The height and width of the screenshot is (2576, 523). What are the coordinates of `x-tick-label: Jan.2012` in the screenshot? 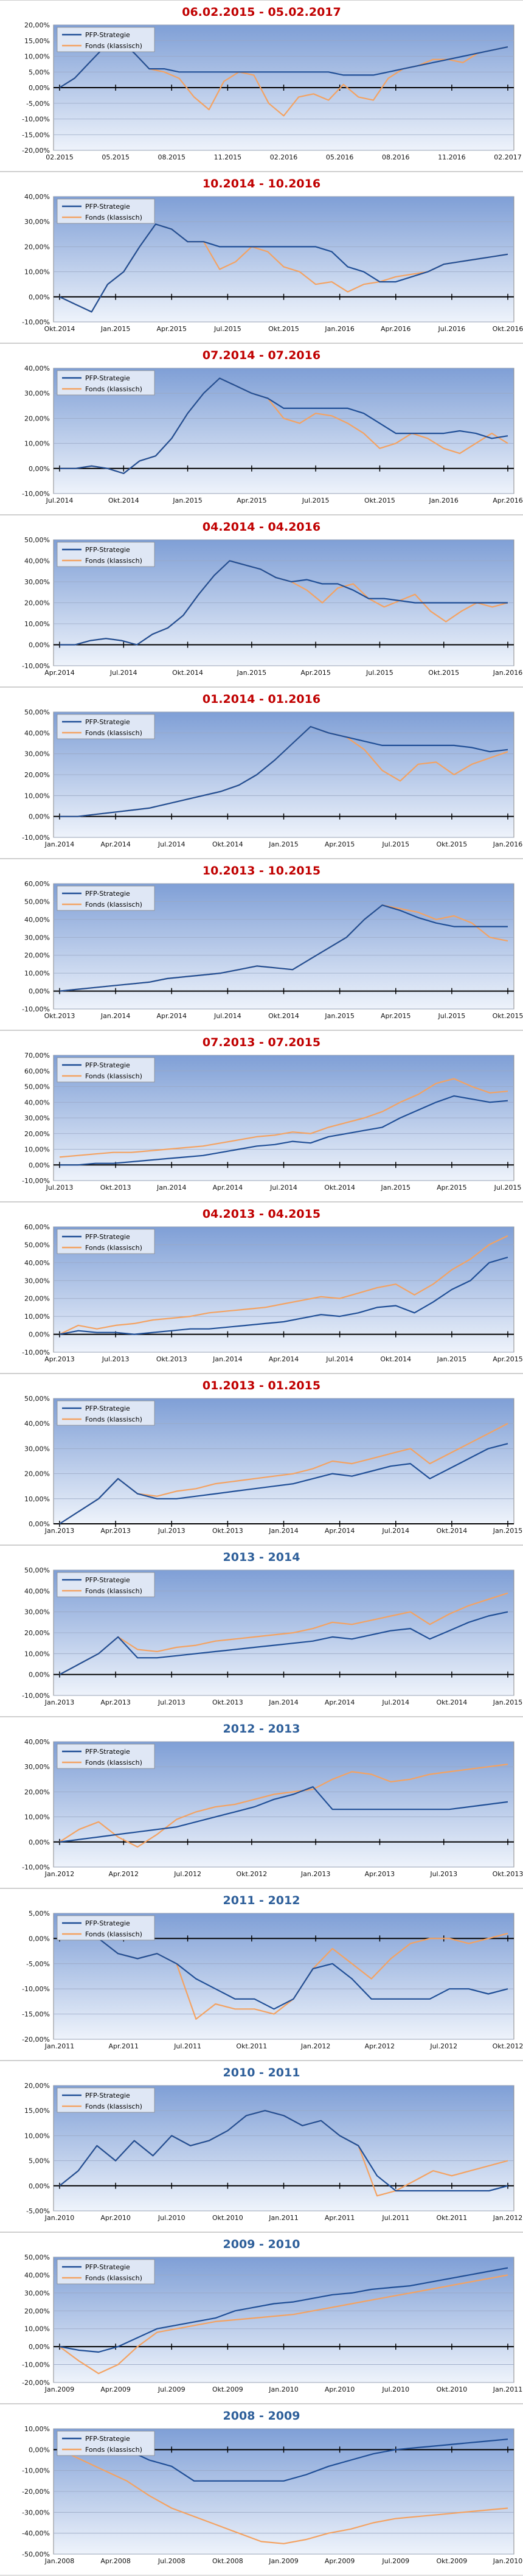 It's located at (507, 2218).